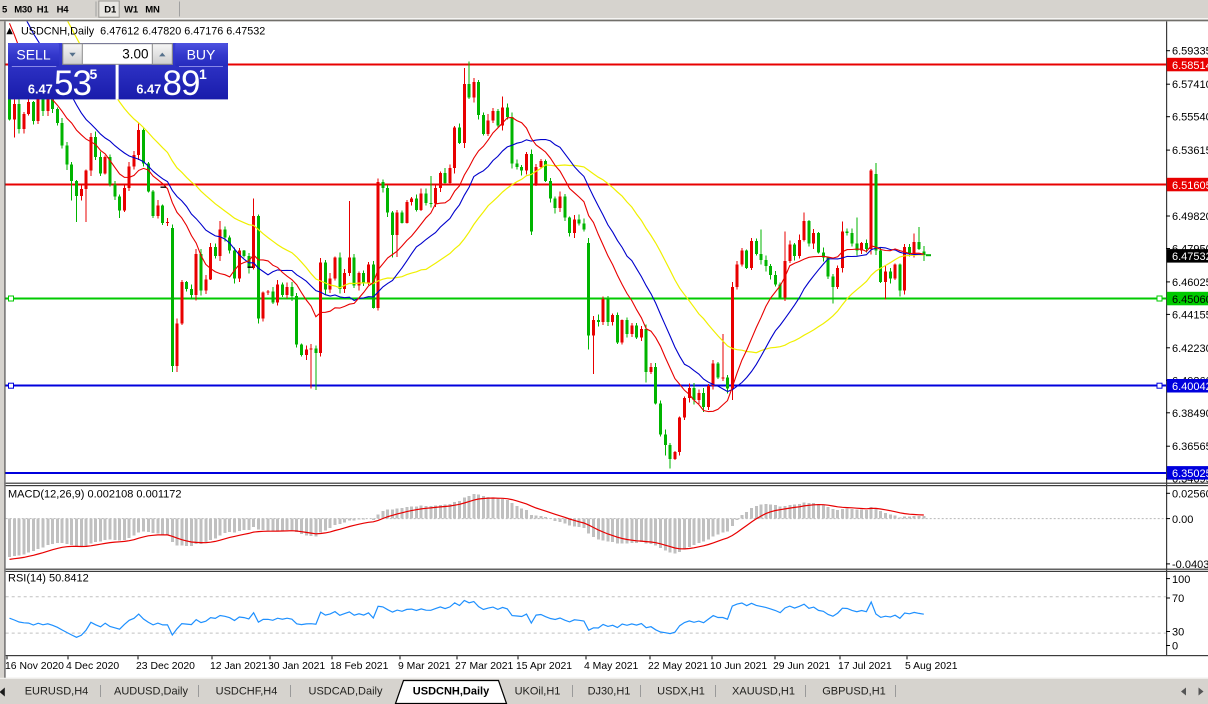 This screenshot has height=704, width=1208. What do you see at coordinates (94, 495) in the screenshot?
I see `svg-text:MACD(12,26,9) 0.002108 0.00117: MACD(12,26,9) 0.002108 0.001172` at bounding box center [94, 495].